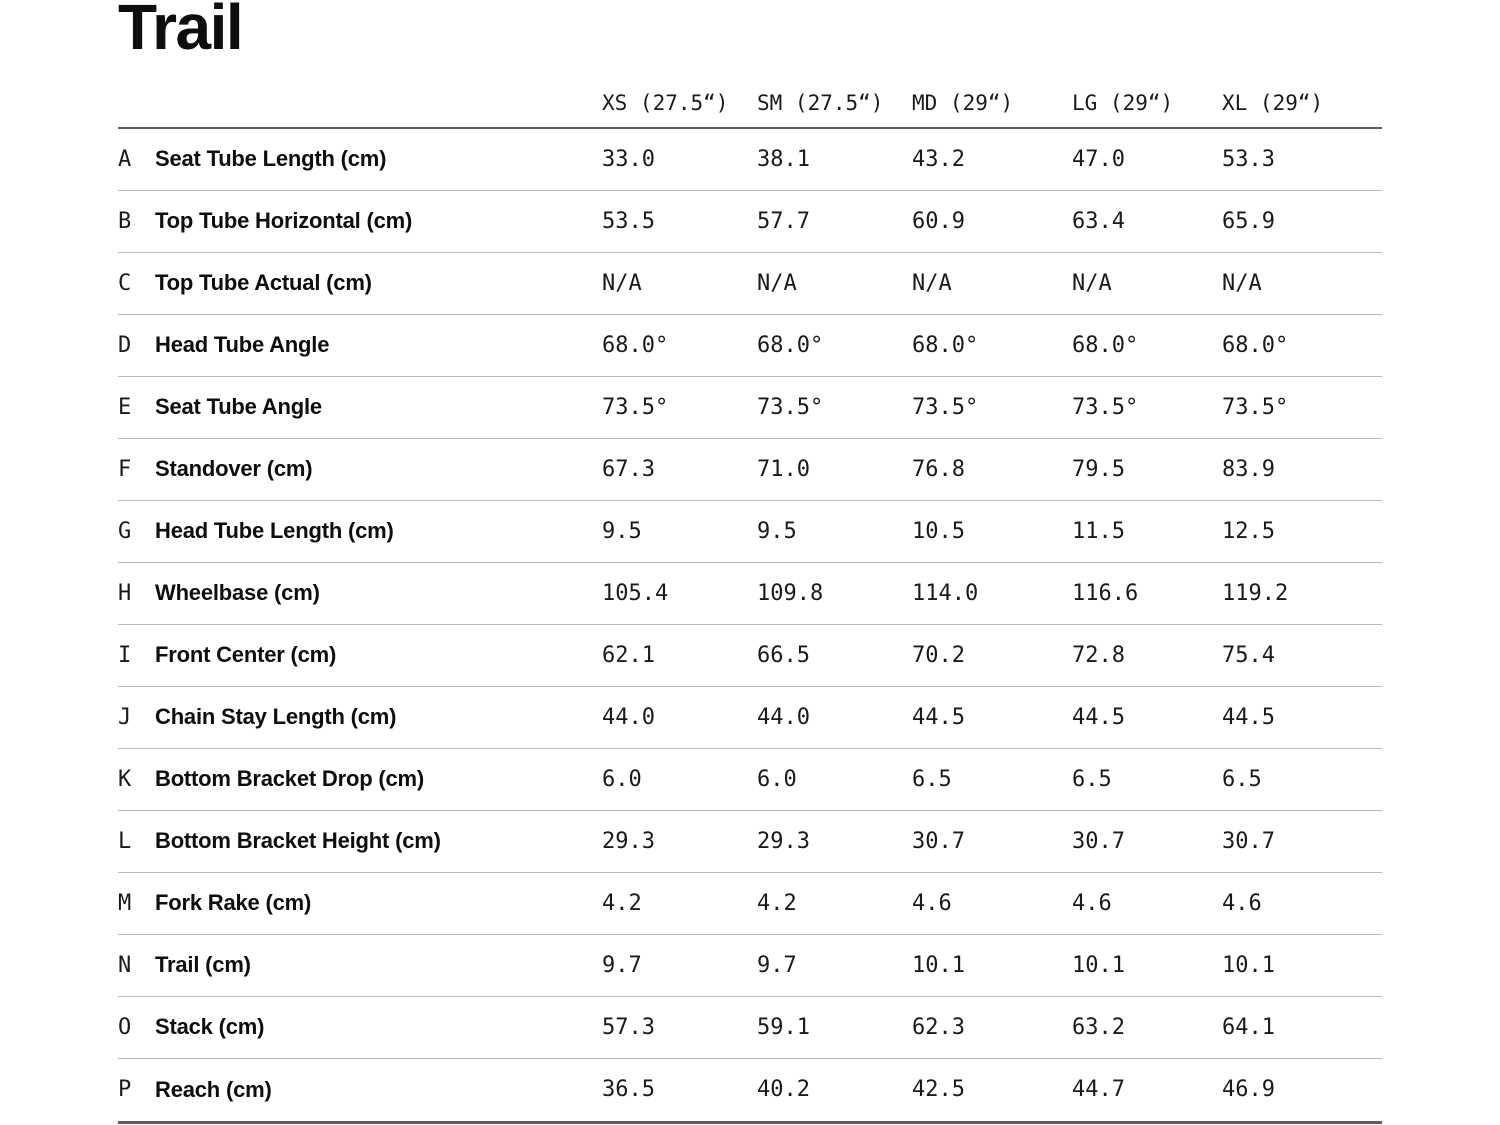 Image resolution: width=1500 pixels, height=1125 pixels. Describe the element at coordinates (1248, 841) in the screenshot. I see `cell-value-xl: 30.7` at that location.